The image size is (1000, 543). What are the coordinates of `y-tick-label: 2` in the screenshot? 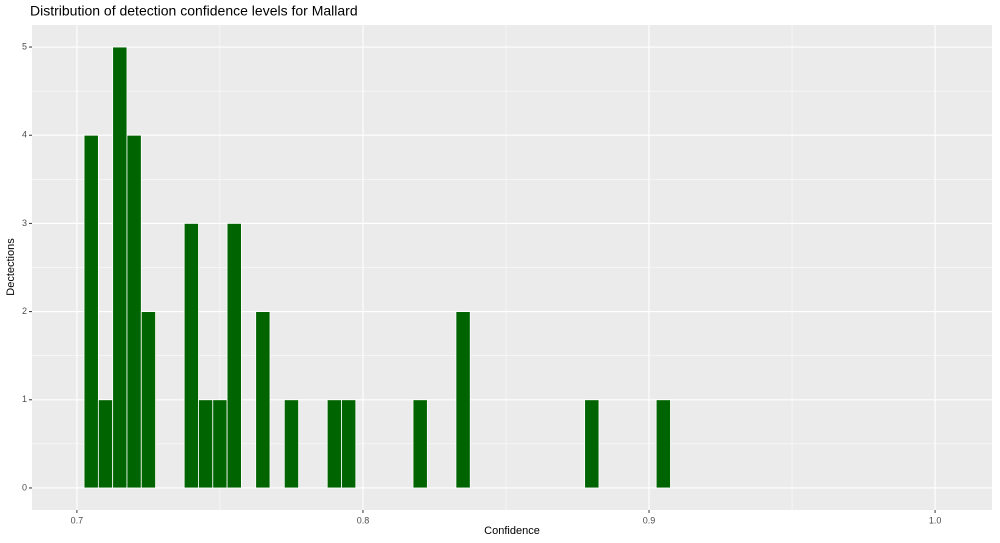 It's located at (24, 311).